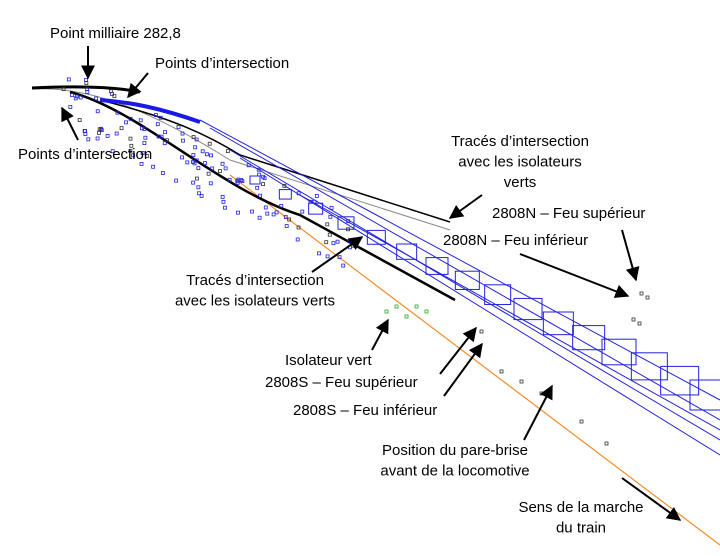 This screenshot has width=720, height=556. What do you see at coordinates (581, 527) in the screenshot?
I see `label: du train` at bounding box center [581, 527].